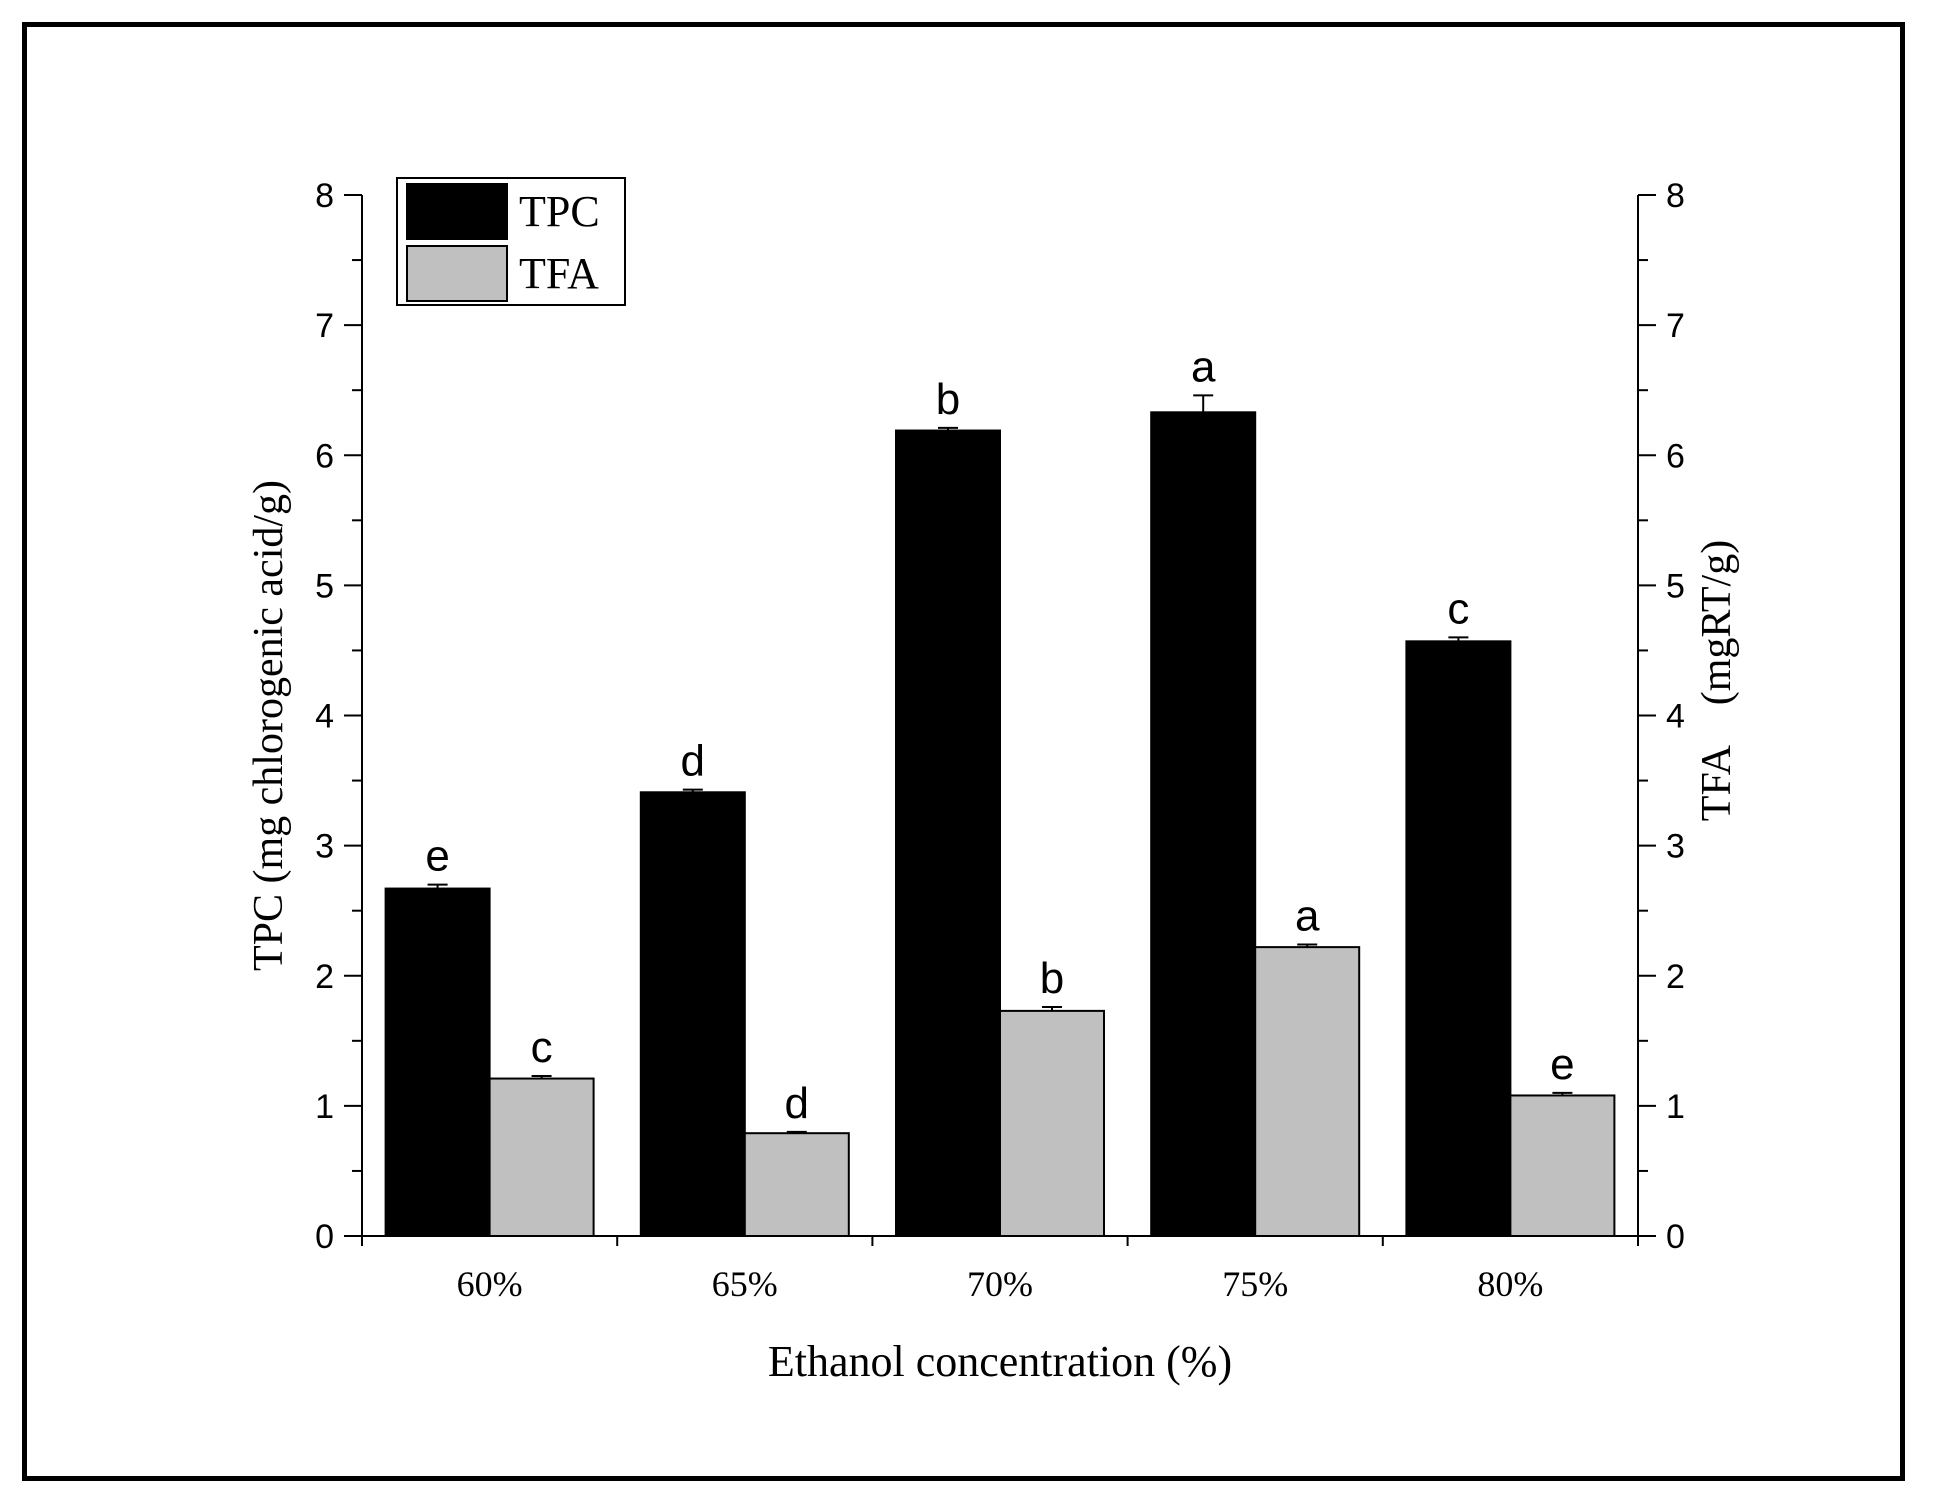 This screenshot has width=1933, height=1503. Describe the element at coordinates (1675, 847) in the screenshot. I see `y-tick-label-right: 3` at that location.